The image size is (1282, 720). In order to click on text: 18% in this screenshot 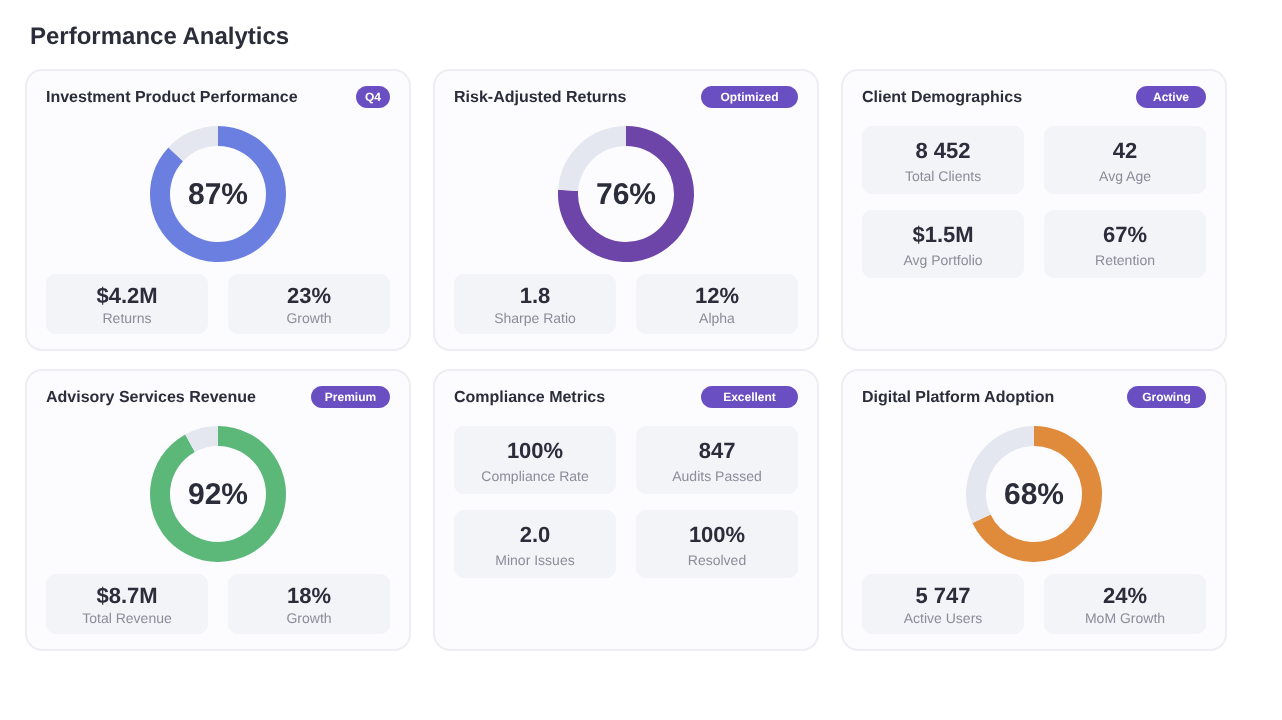, I will do `click(309, 596)`.